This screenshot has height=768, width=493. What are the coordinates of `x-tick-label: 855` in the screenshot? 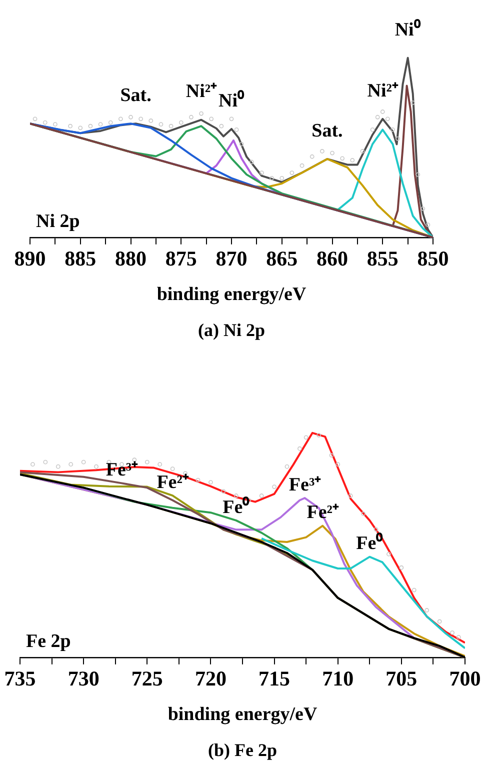 It's located at (382, 258).